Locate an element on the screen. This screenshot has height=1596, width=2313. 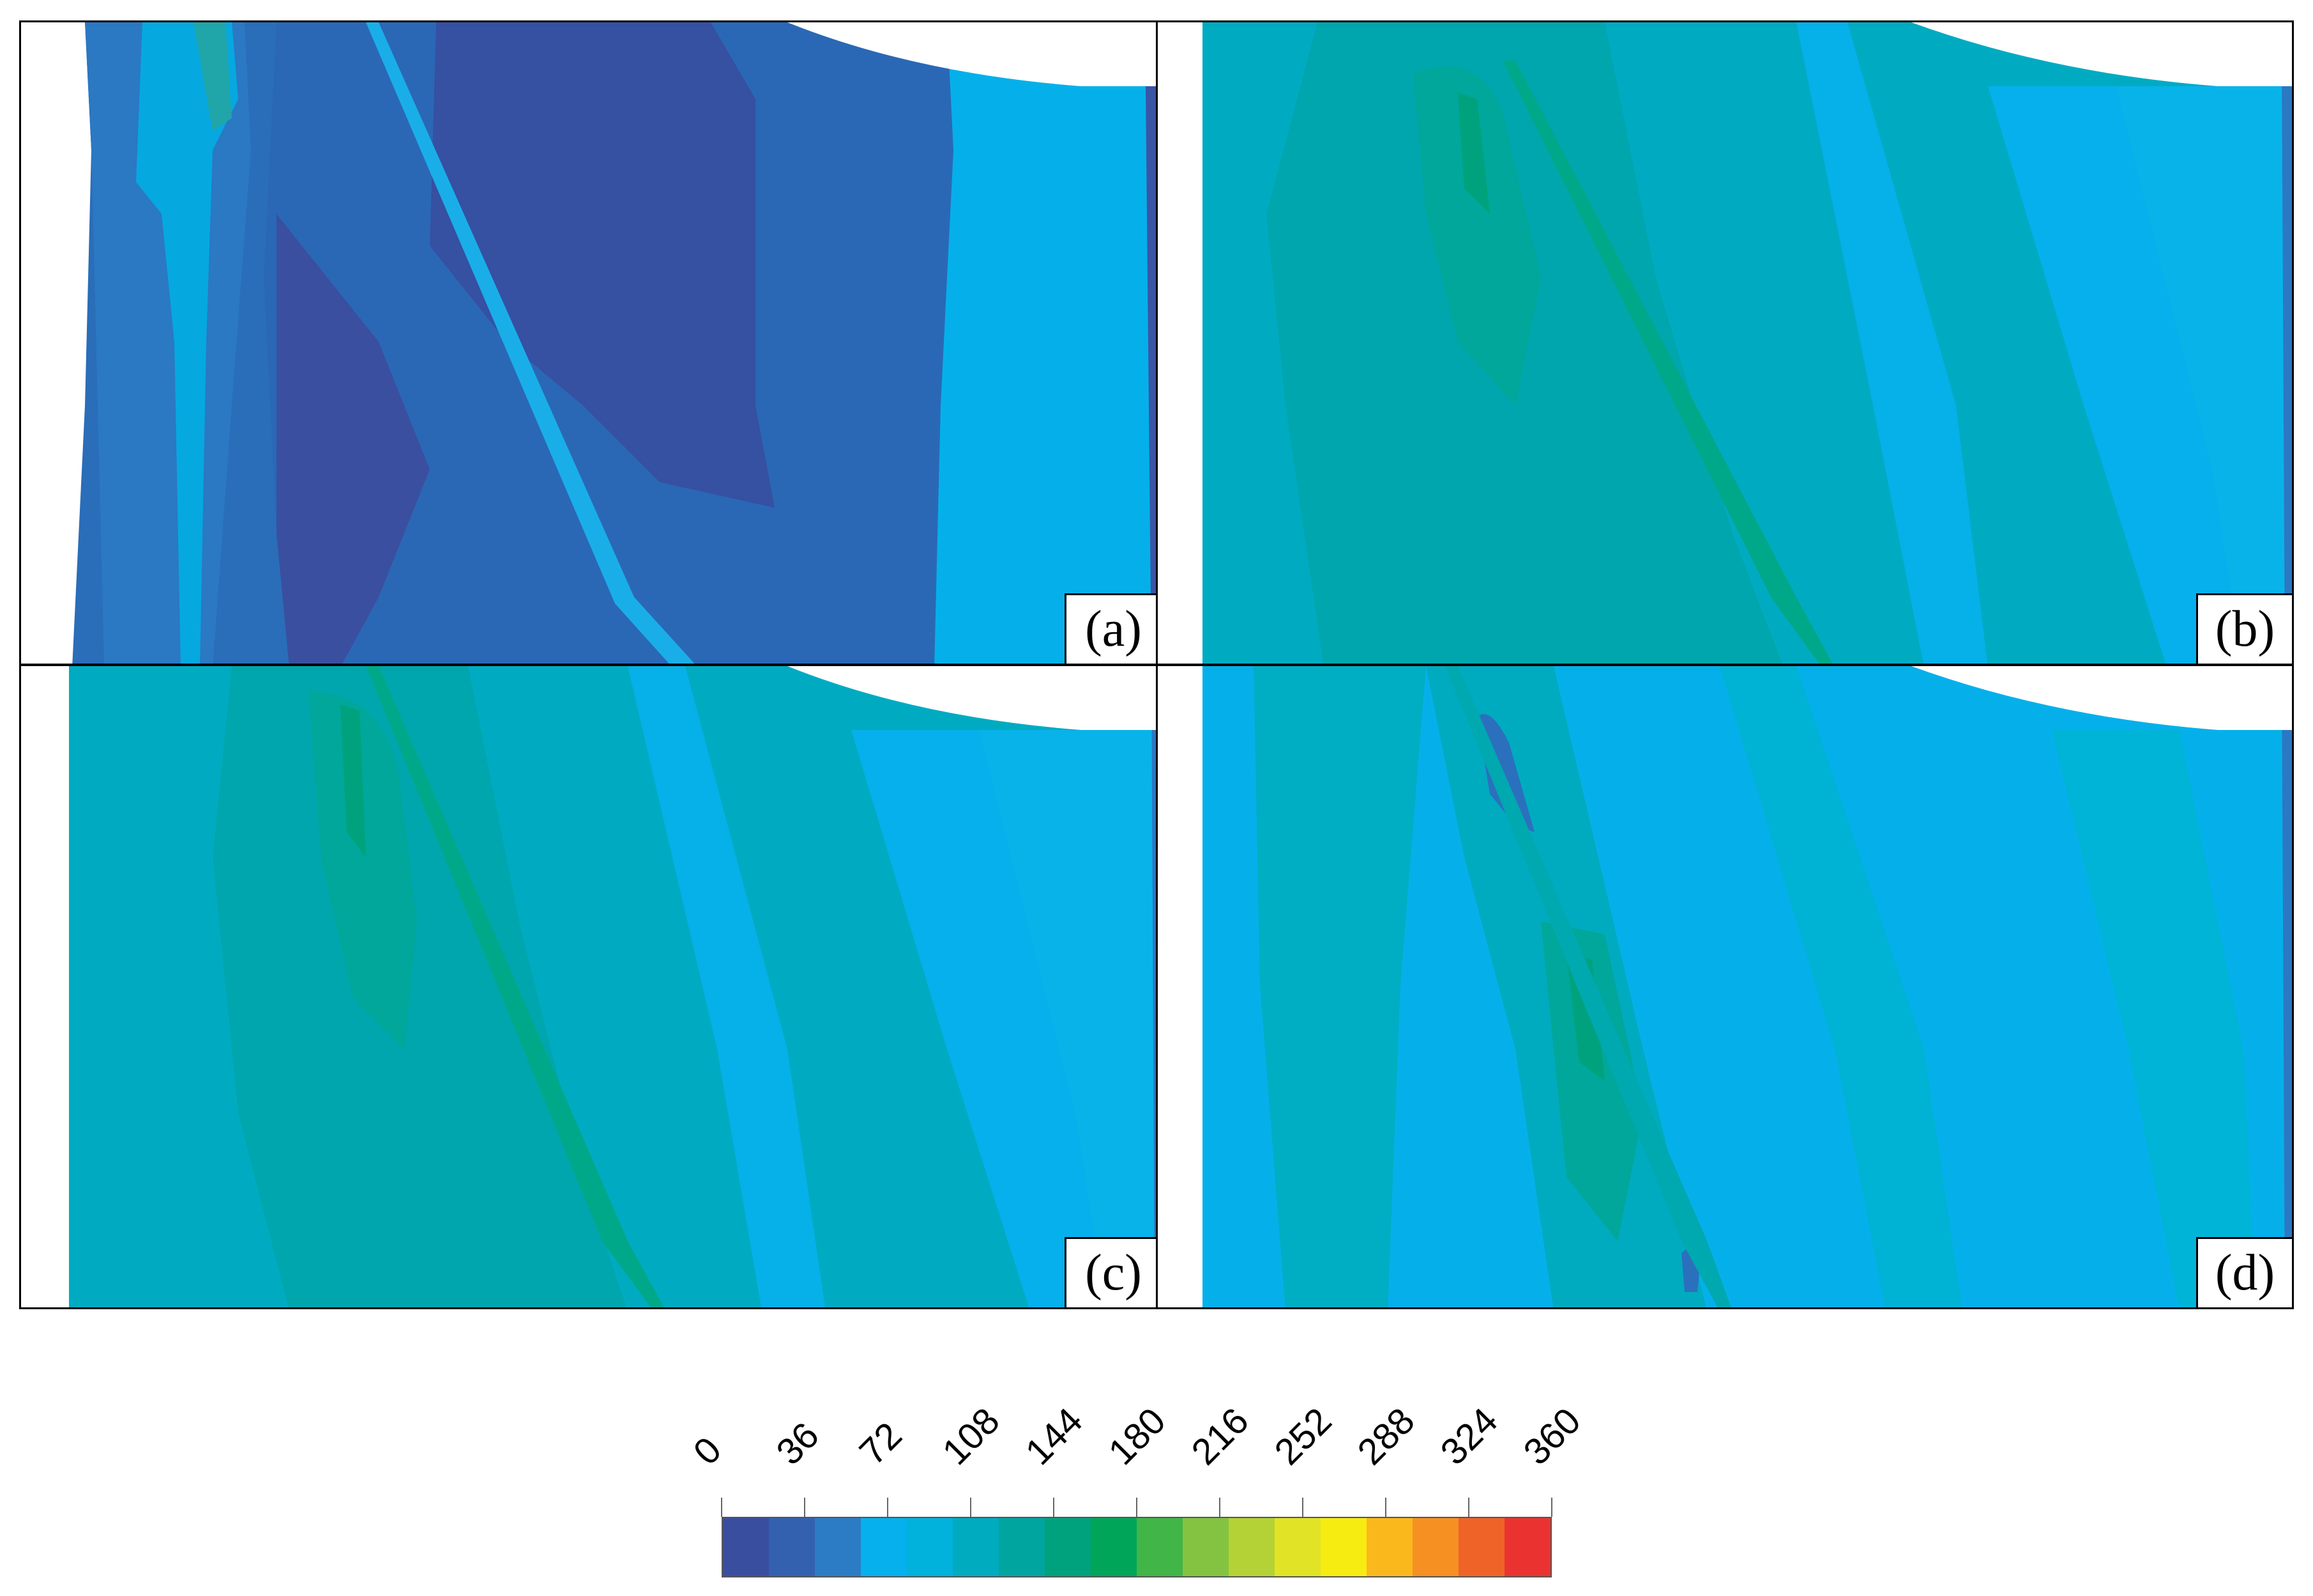
colorbar is located at coordinates (1137, 1547).